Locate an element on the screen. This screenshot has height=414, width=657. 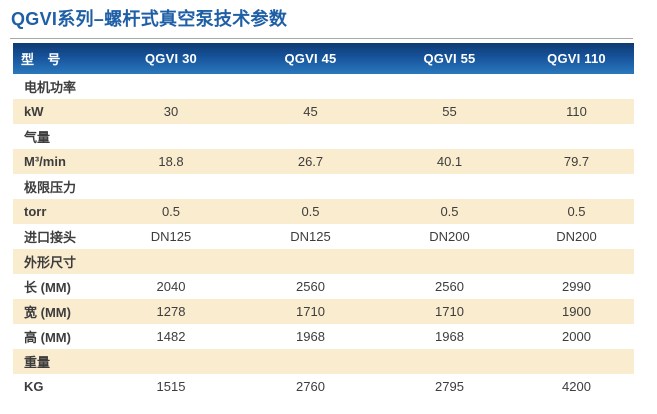
cell: 79.7 is located at coordinates (576, 161).